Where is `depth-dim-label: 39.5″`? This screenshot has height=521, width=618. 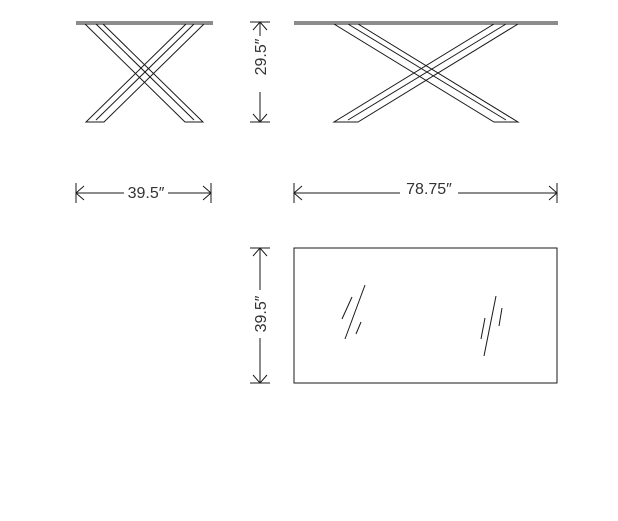
depth-dim-label: 39.5″ is located at coordinates (261, 313).